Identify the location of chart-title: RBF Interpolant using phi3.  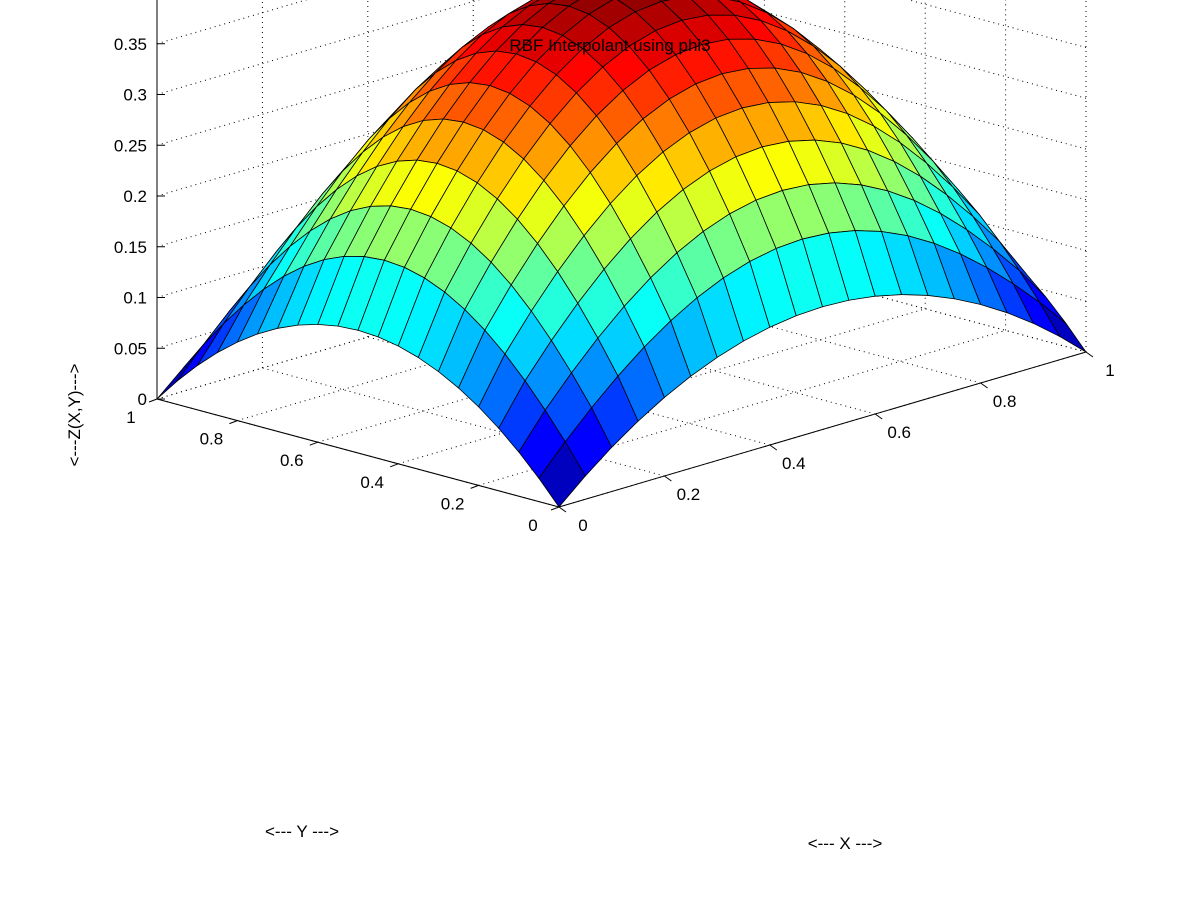
(609, 45).